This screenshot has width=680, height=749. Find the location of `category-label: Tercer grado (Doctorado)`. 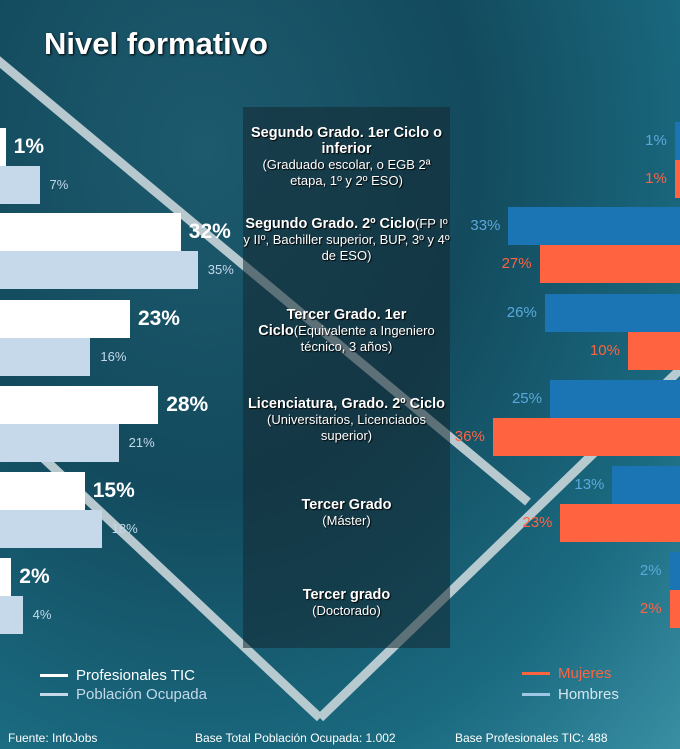

category-label: Tercer grado (Doctorado) is located at coordinates (346, 603).